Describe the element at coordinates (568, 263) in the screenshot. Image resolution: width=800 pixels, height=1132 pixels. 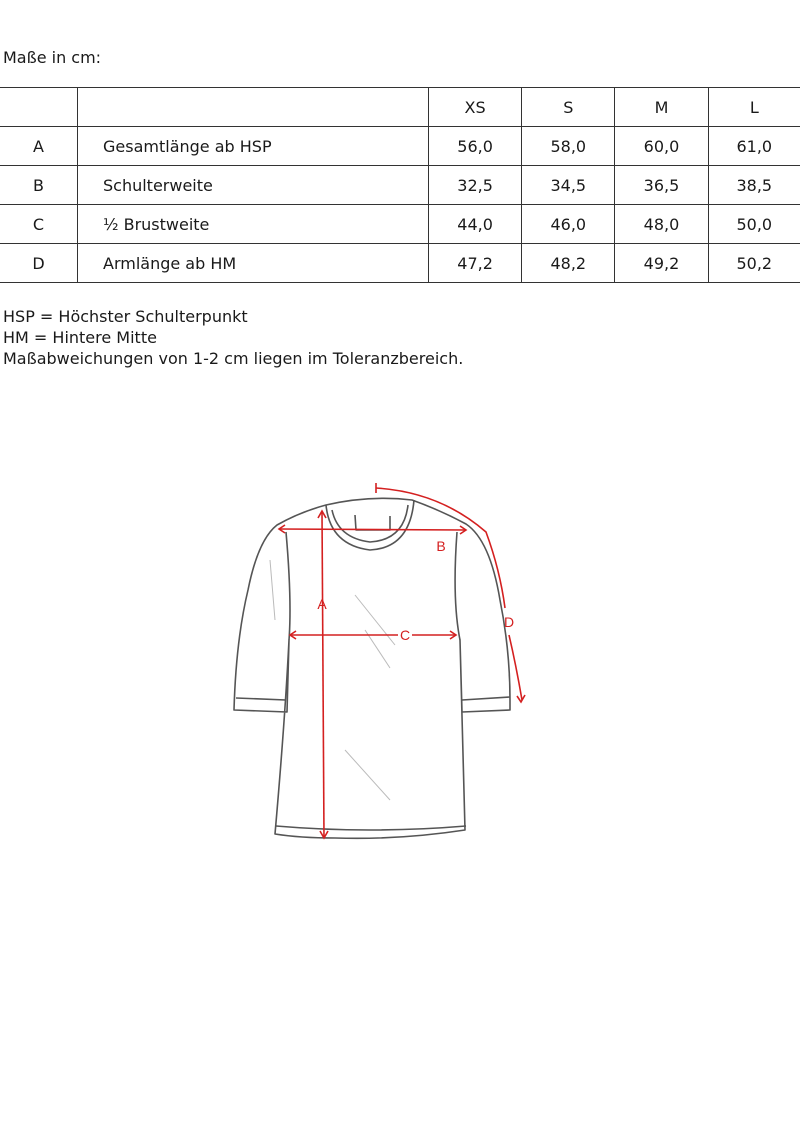
I see `cell: 48,2` at that location.